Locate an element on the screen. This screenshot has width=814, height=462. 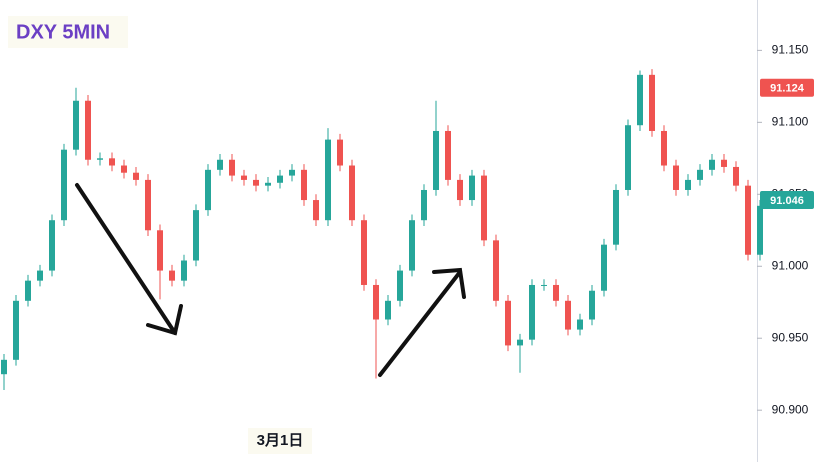
arrow-down is located at coordinates (126, 259).